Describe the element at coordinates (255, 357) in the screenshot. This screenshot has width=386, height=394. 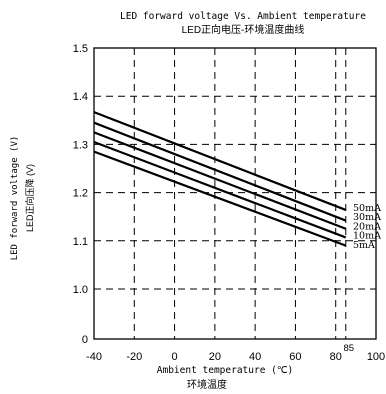
I see `x-tick-label: 40` at that location.